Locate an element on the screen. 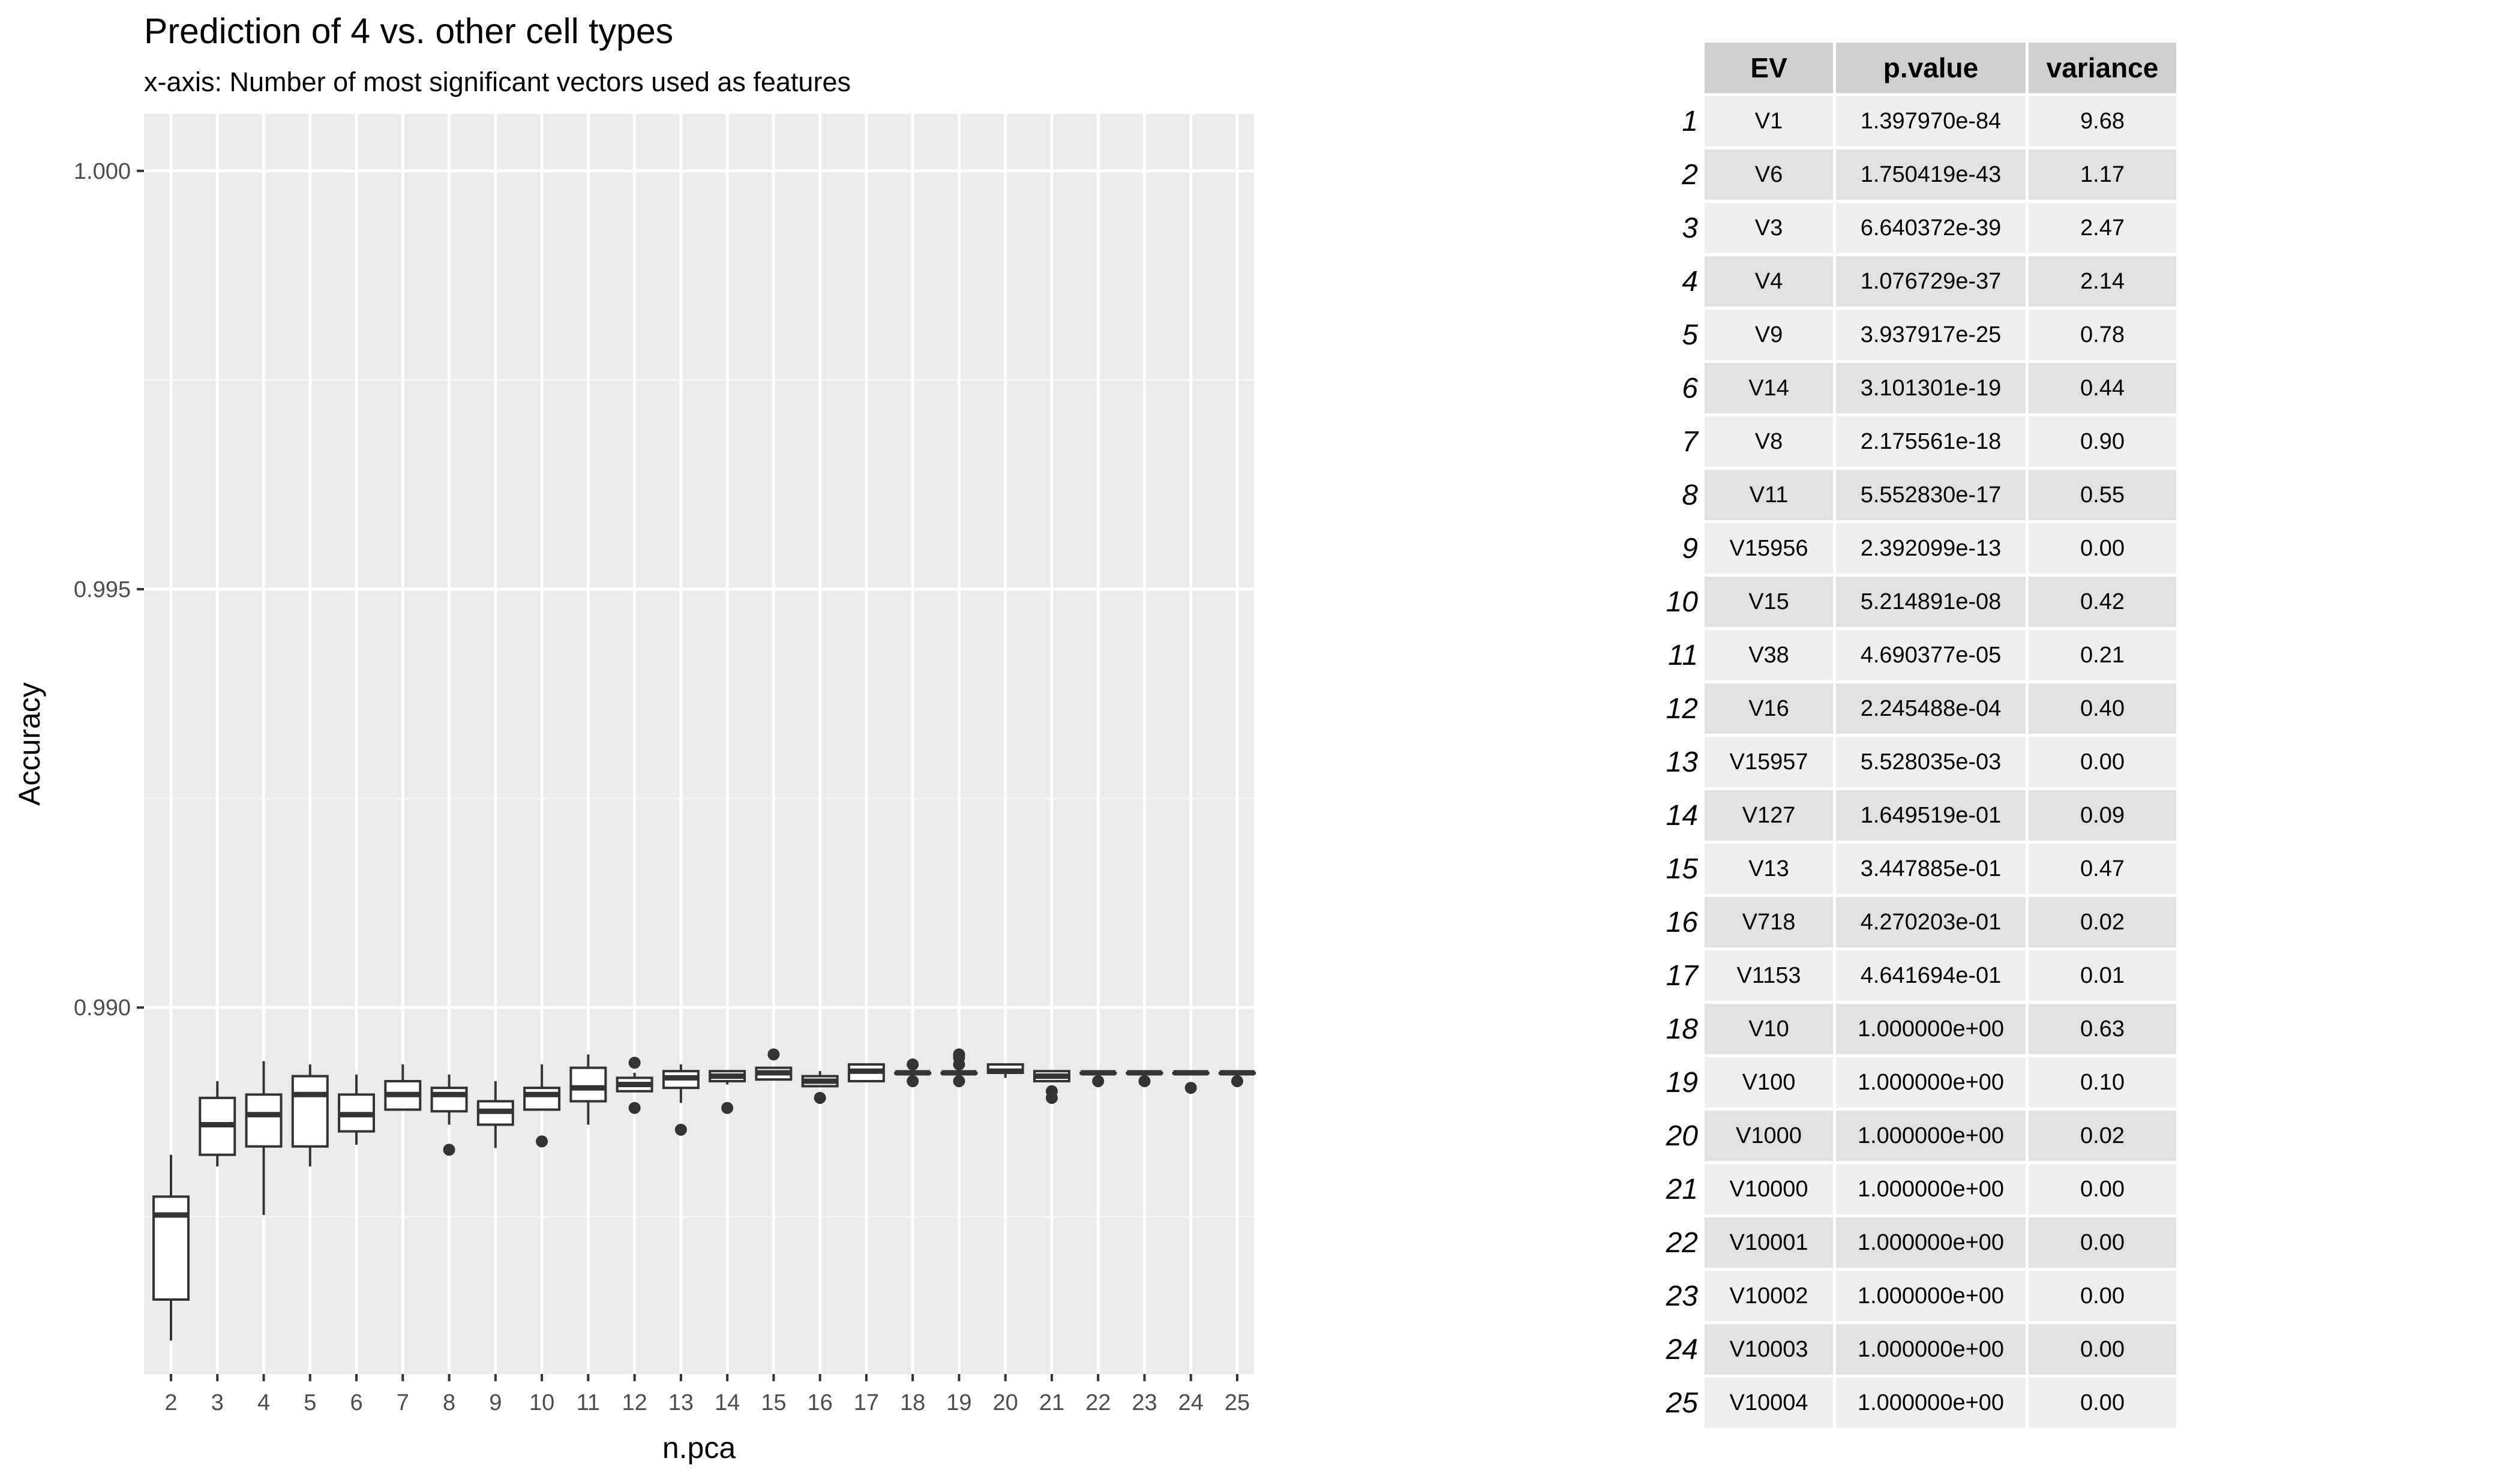 The image size is (2520, 1470). pvalue-cell: 5.552830e-17 is located at coordinates (1931, 495).